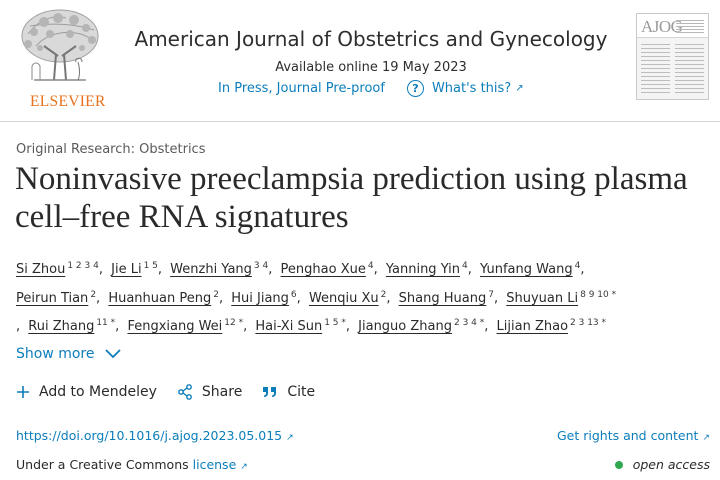 The image size is (720, 480). I want to click on add-to-mendeley-button: Add to Mendeley, so click(86, 392).